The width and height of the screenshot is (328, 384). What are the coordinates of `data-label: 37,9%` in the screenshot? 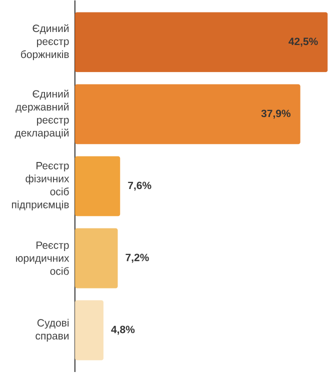 It's located at (276, 114).